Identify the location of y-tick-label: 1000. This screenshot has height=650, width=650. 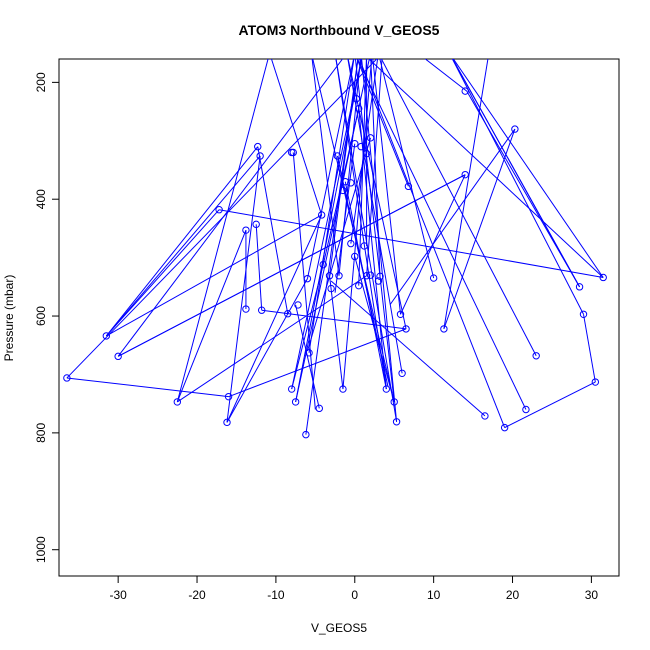
(41, 549).